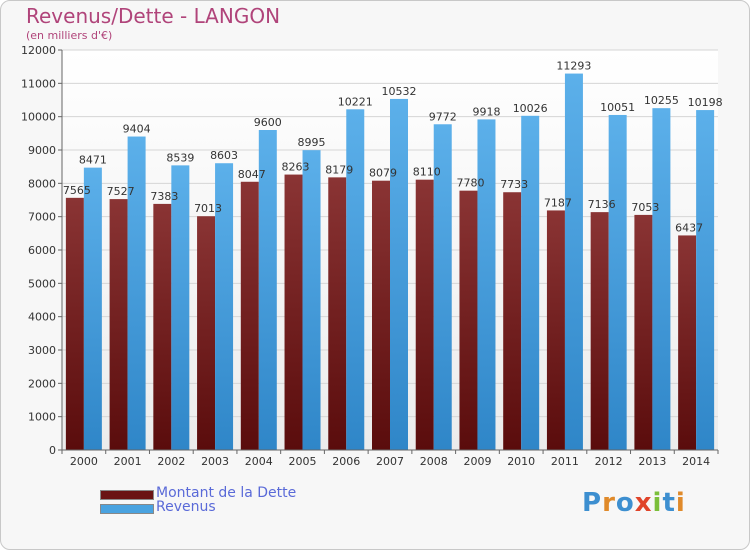 This screenshot has height=550, width=750. Describe the element at coordinates (84, 461) in the screenshot. I see `x-tick-label: 2000` at that location.